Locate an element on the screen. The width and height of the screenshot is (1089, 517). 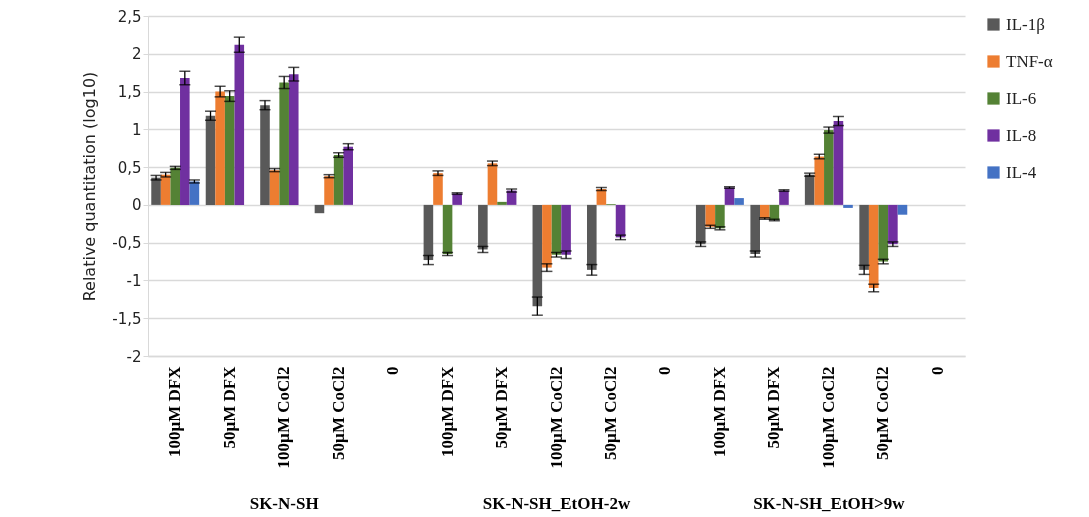
text: SK-N-SH_EtOH-2w is located at coordinates (556, 503).